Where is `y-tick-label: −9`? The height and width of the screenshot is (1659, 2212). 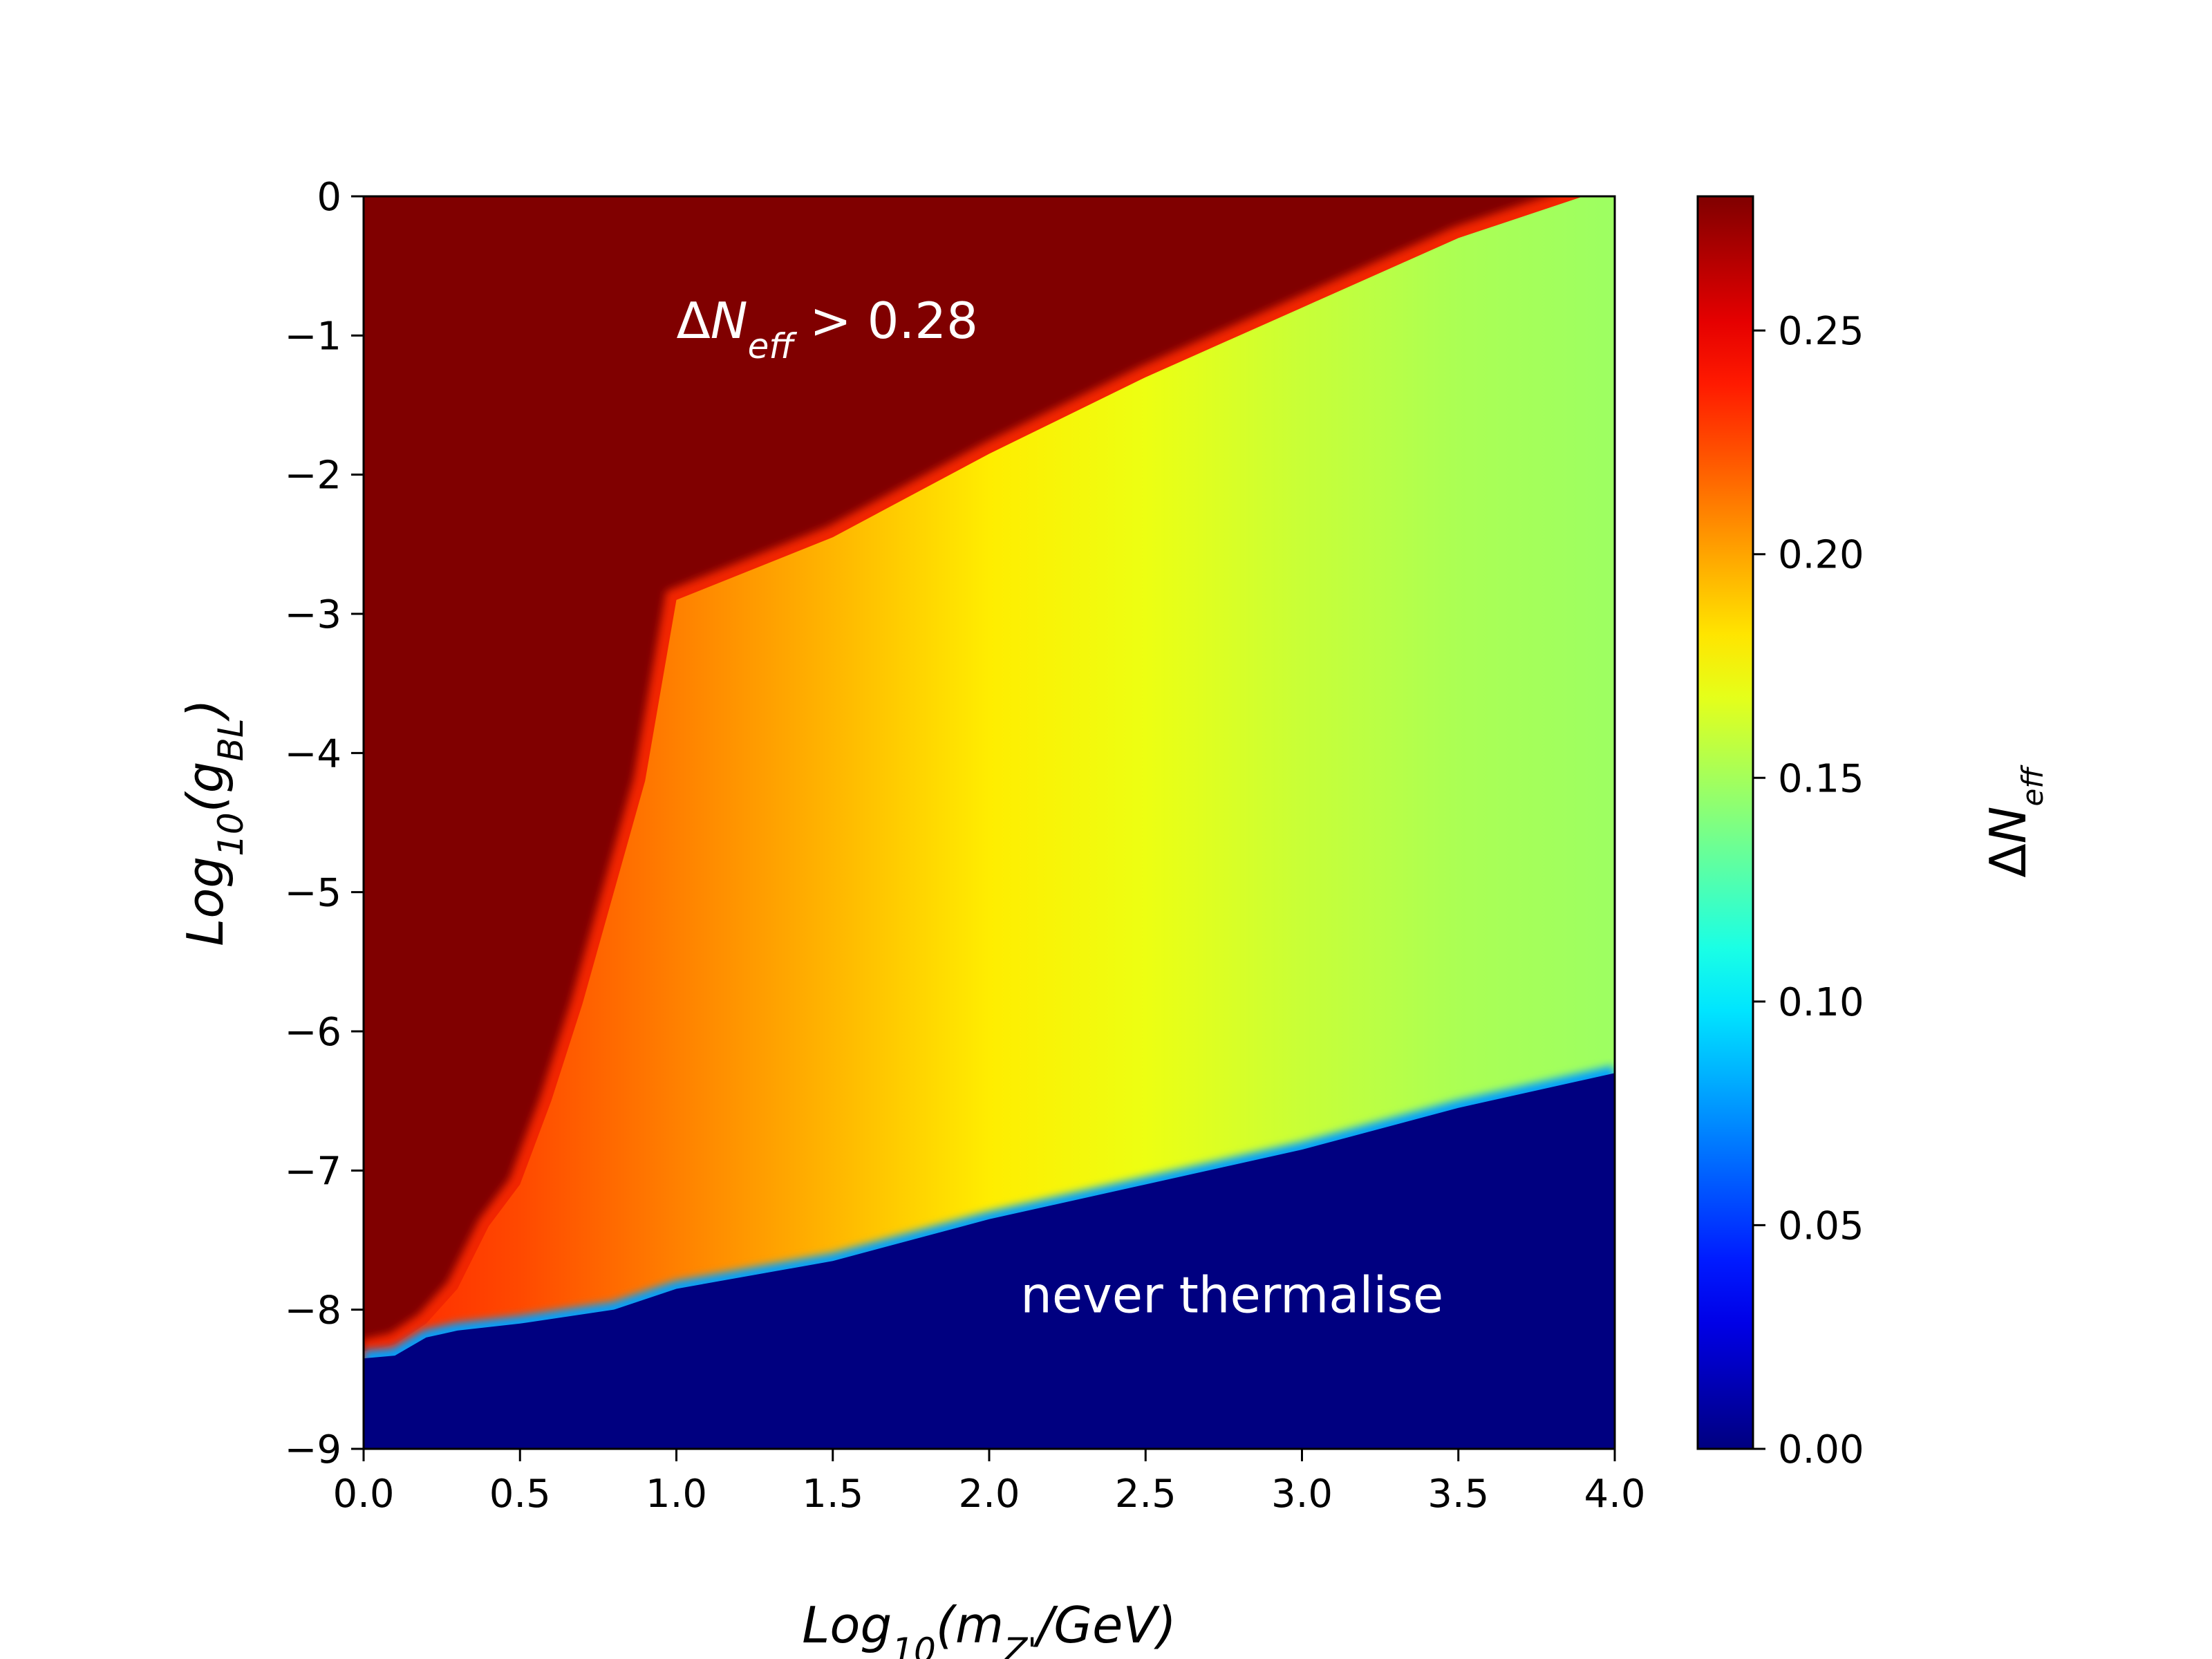
y-tick-label: −9 is located at coordinates (313, 1450).